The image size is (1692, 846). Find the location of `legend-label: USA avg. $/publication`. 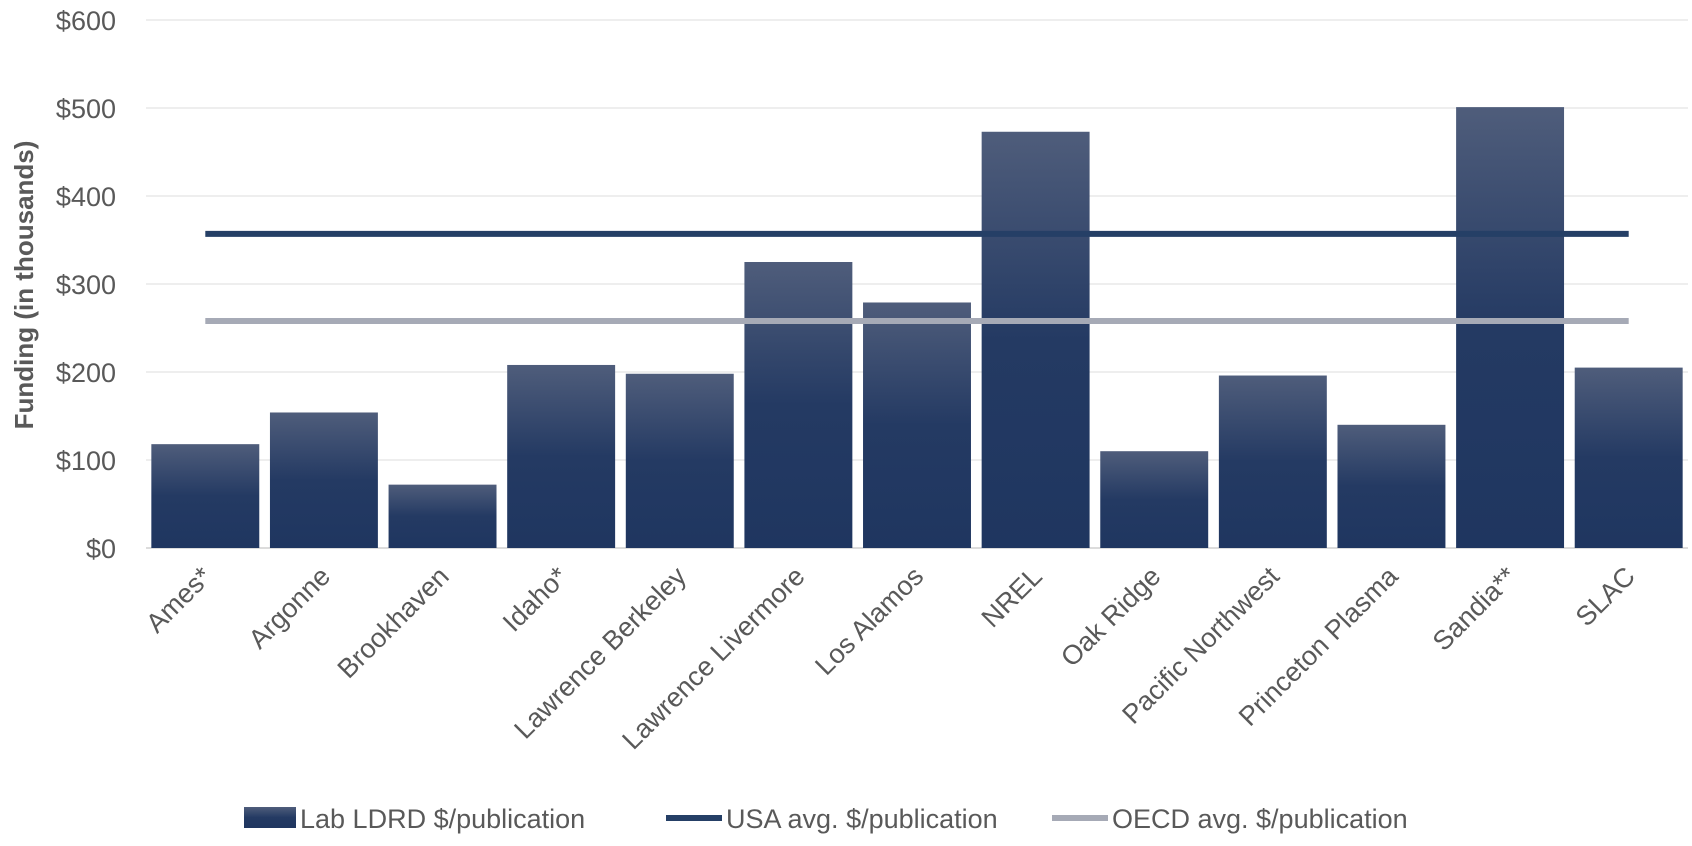

legend-label: USA avg. $/publication is located at coordinates (862, 819).